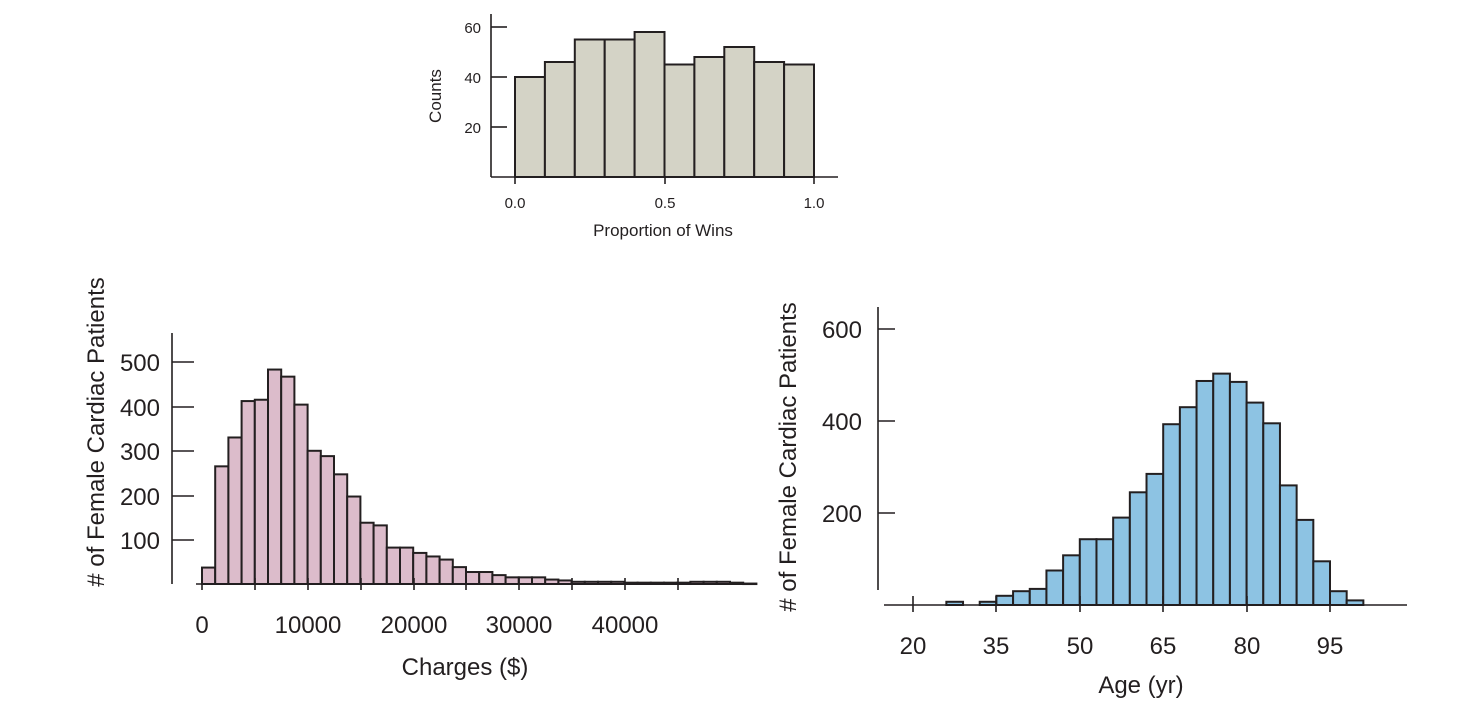 The height and width of the screenshot is (712, 1462). Describe the element at coordinates (996, 646) in the screenshot. I see `x-tick-label: 35` at that location.